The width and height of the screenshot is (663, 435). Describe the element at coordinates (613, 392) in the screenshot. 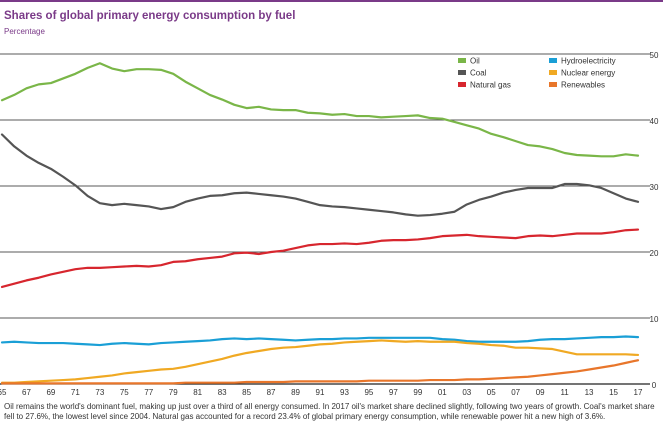

I see `x-tick-label-15: 15` at that location.